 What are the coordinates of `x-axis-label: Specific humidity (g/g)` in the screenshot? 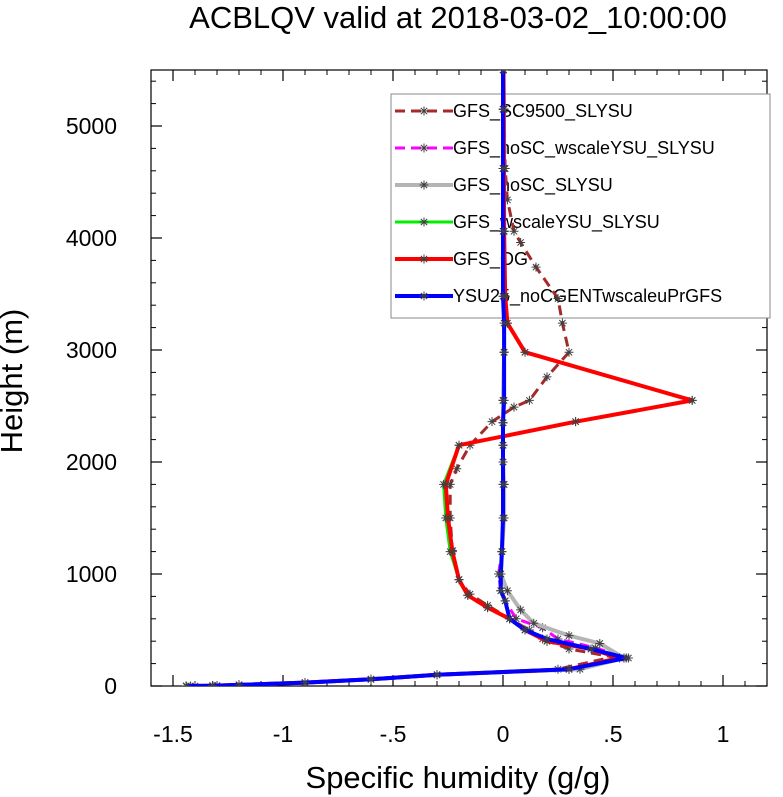 It's located at (458, 777).